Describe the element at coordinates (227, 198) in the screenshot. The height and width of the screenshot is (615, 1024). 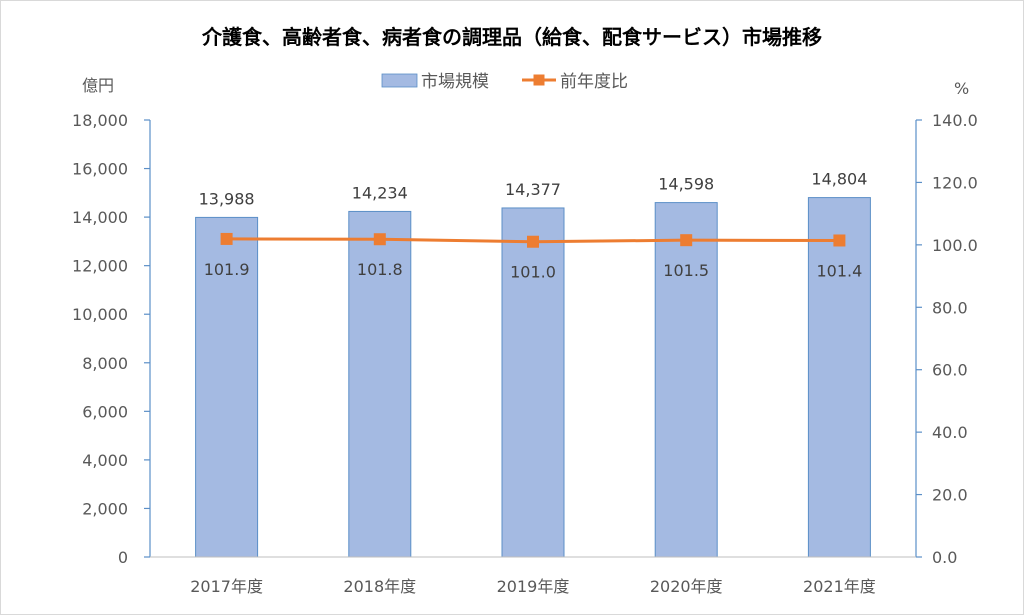
I see `bar-value-label: 13,988` at that location.